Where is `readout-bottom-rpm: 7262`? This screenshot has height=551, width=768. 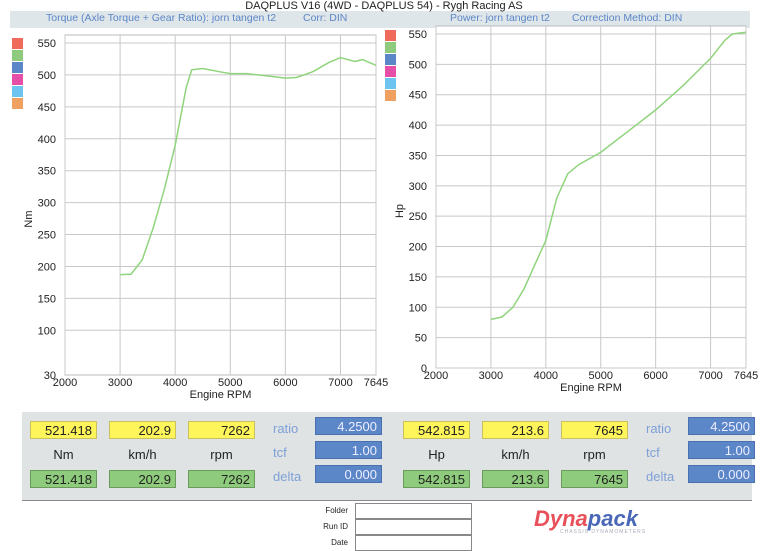
readout-bottom-rpm: 7262 is located at coordinates (221, 479).